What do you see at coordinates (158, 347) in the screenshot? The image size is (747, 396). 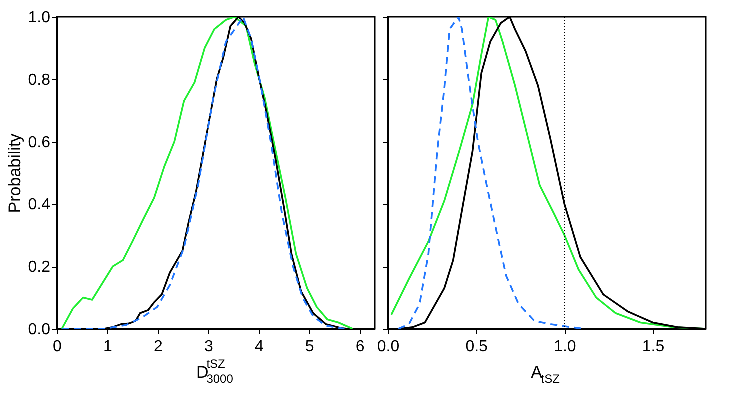 I see `x-tick-label: 2` at bounding box center [158, 347].